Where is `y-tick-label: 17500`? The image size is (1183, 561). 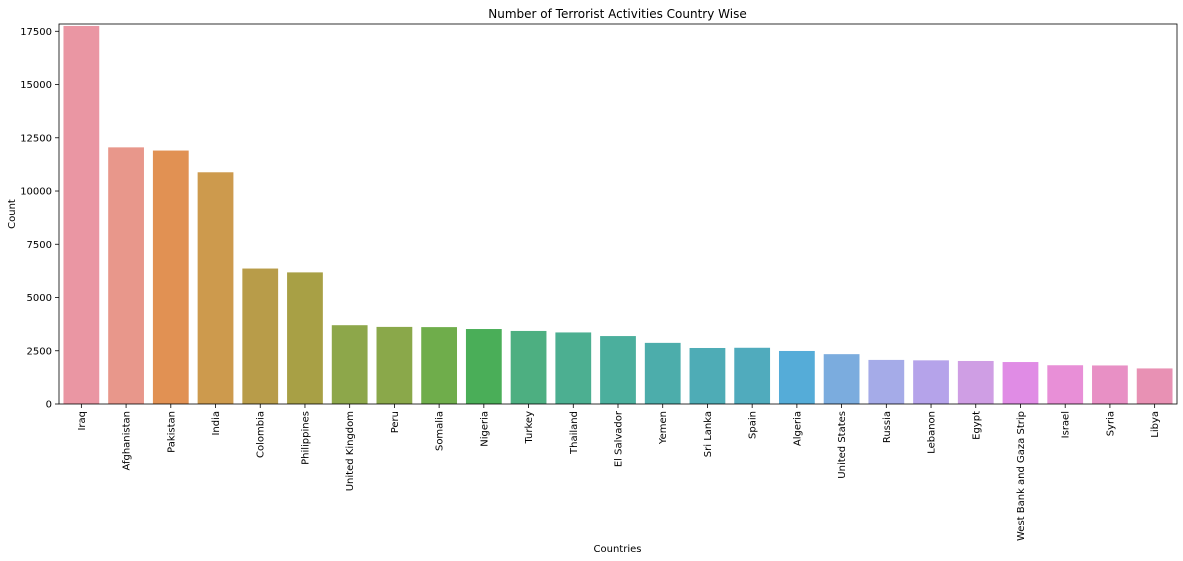 y-tick-label: 17500 is located at coordinates (36, 32).